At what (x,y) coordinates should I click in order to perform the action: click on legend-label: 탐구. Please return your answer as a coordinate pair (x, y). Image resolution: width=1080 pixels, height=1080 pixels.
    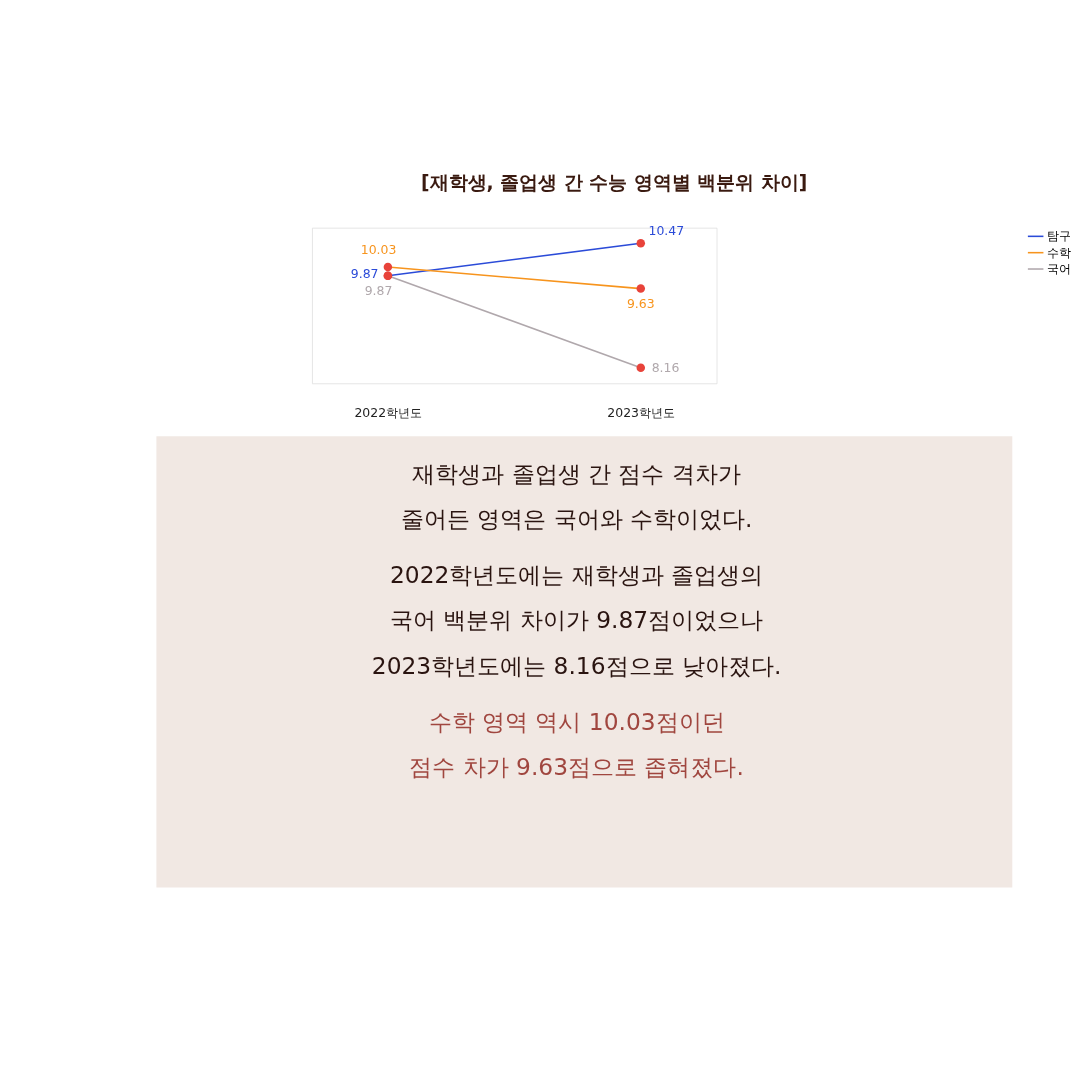
    Looking at the image, I should click on (1059, 236).